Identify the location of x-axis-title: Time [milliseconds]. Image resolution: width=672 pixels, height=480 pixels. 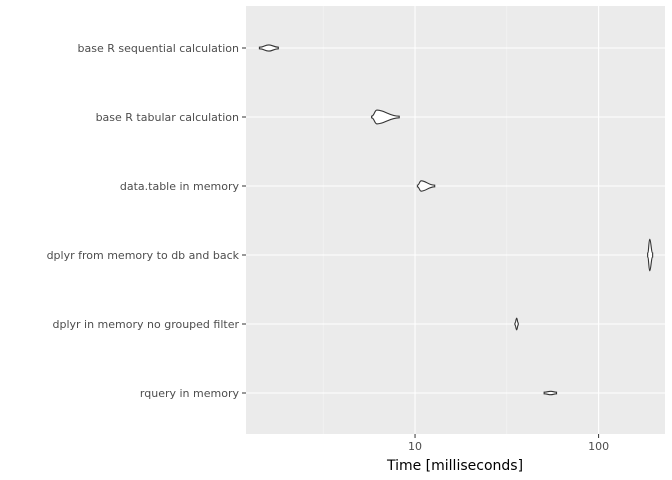
(454, 466).